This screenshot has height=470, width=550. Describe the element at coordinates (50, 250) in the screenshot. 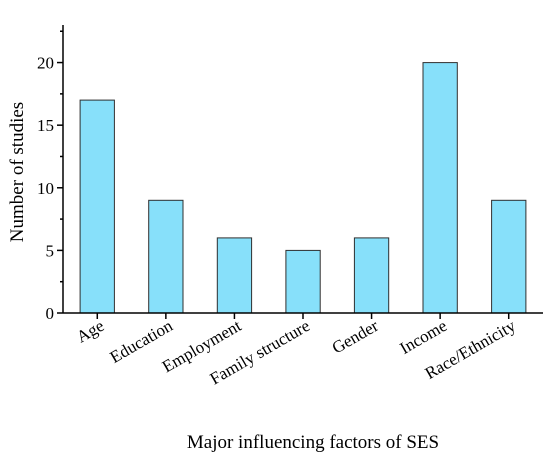

I see `y-tick-label: 5` at that location.